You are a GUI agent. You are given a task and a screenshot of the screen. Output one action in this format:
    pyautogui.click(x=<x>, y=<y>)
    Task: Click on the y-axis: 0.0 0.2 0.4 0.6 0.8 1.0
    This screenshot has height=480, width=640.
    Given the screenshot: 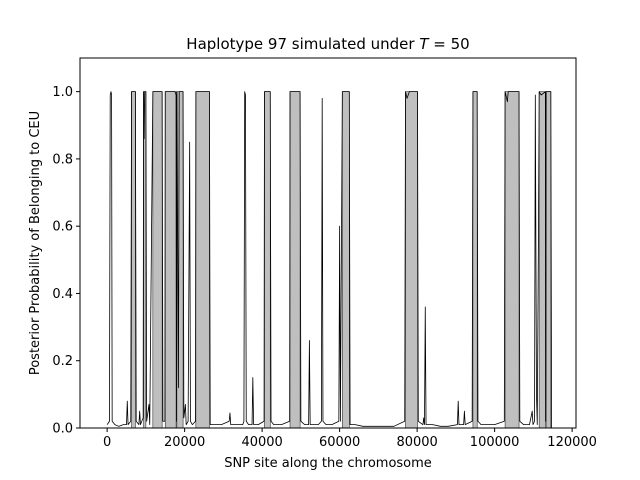 What is the action you would take?
    pyautogui.click(x=66, y=261)
    